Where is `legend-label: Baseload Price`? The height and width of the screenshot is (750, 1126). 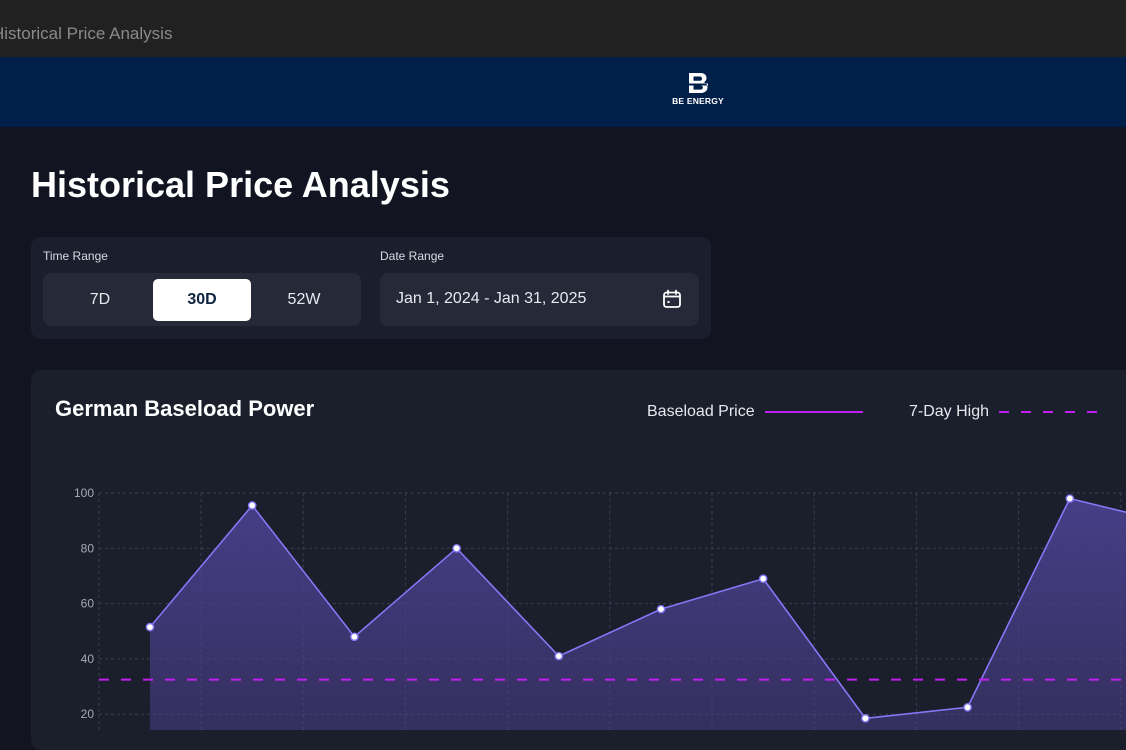
legend-label: Baseload Price is located at coordinates (701, 411).